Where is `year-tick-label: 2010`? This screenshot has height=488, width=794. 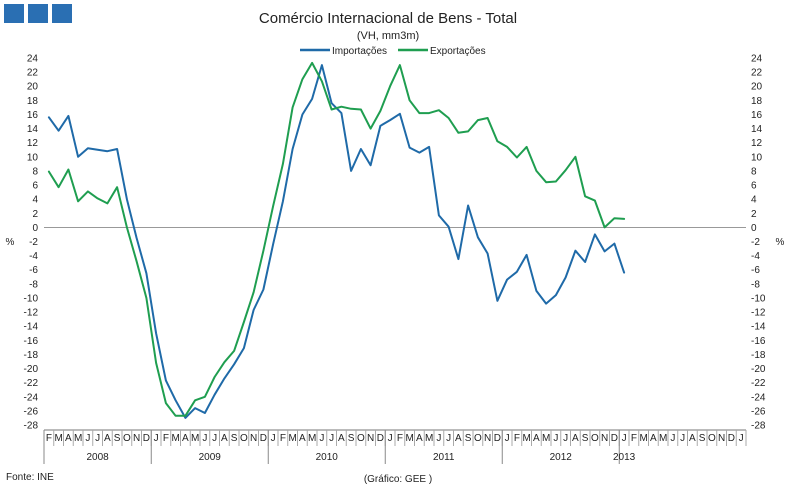
year-tick-label: 2010 is located at coordinates (327, 457).